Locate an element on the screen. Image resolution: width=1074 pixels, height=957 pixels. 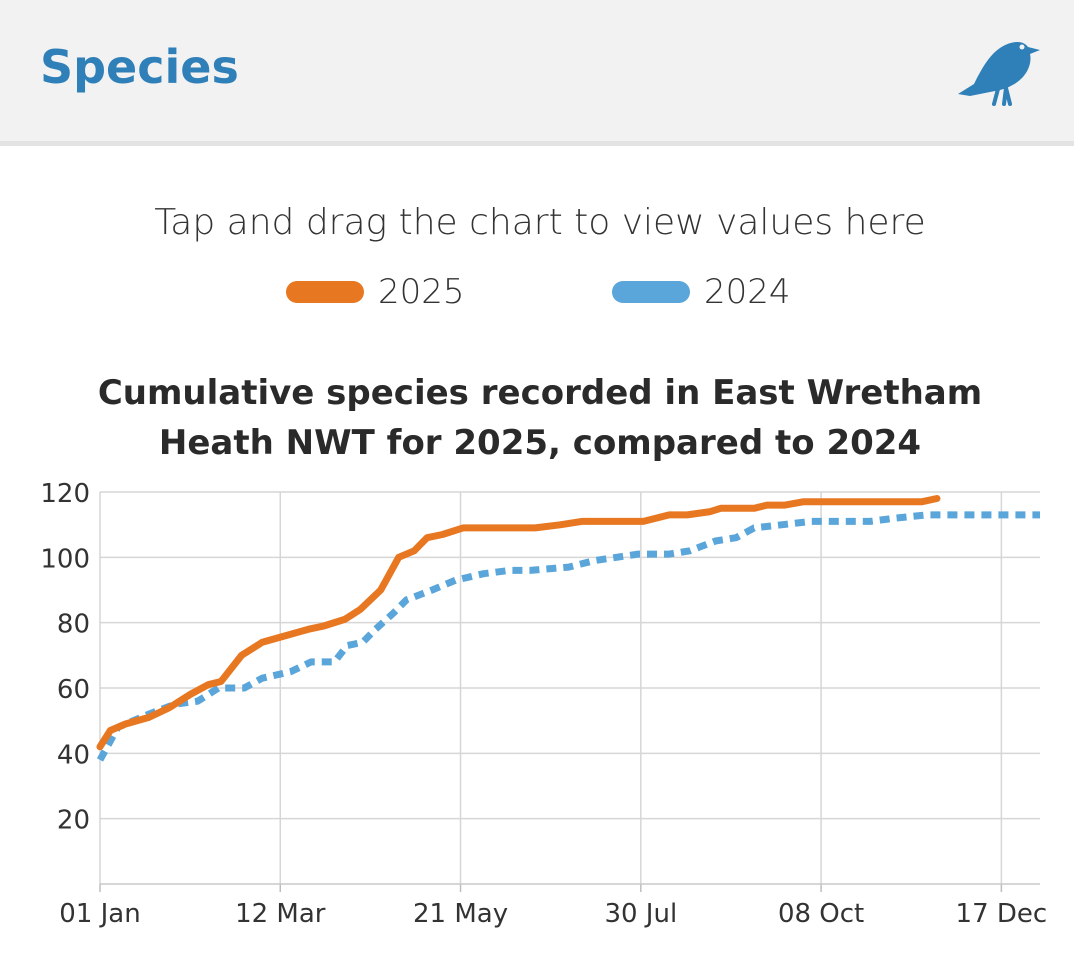
page-title: Species is located at coordinates (139, 67).